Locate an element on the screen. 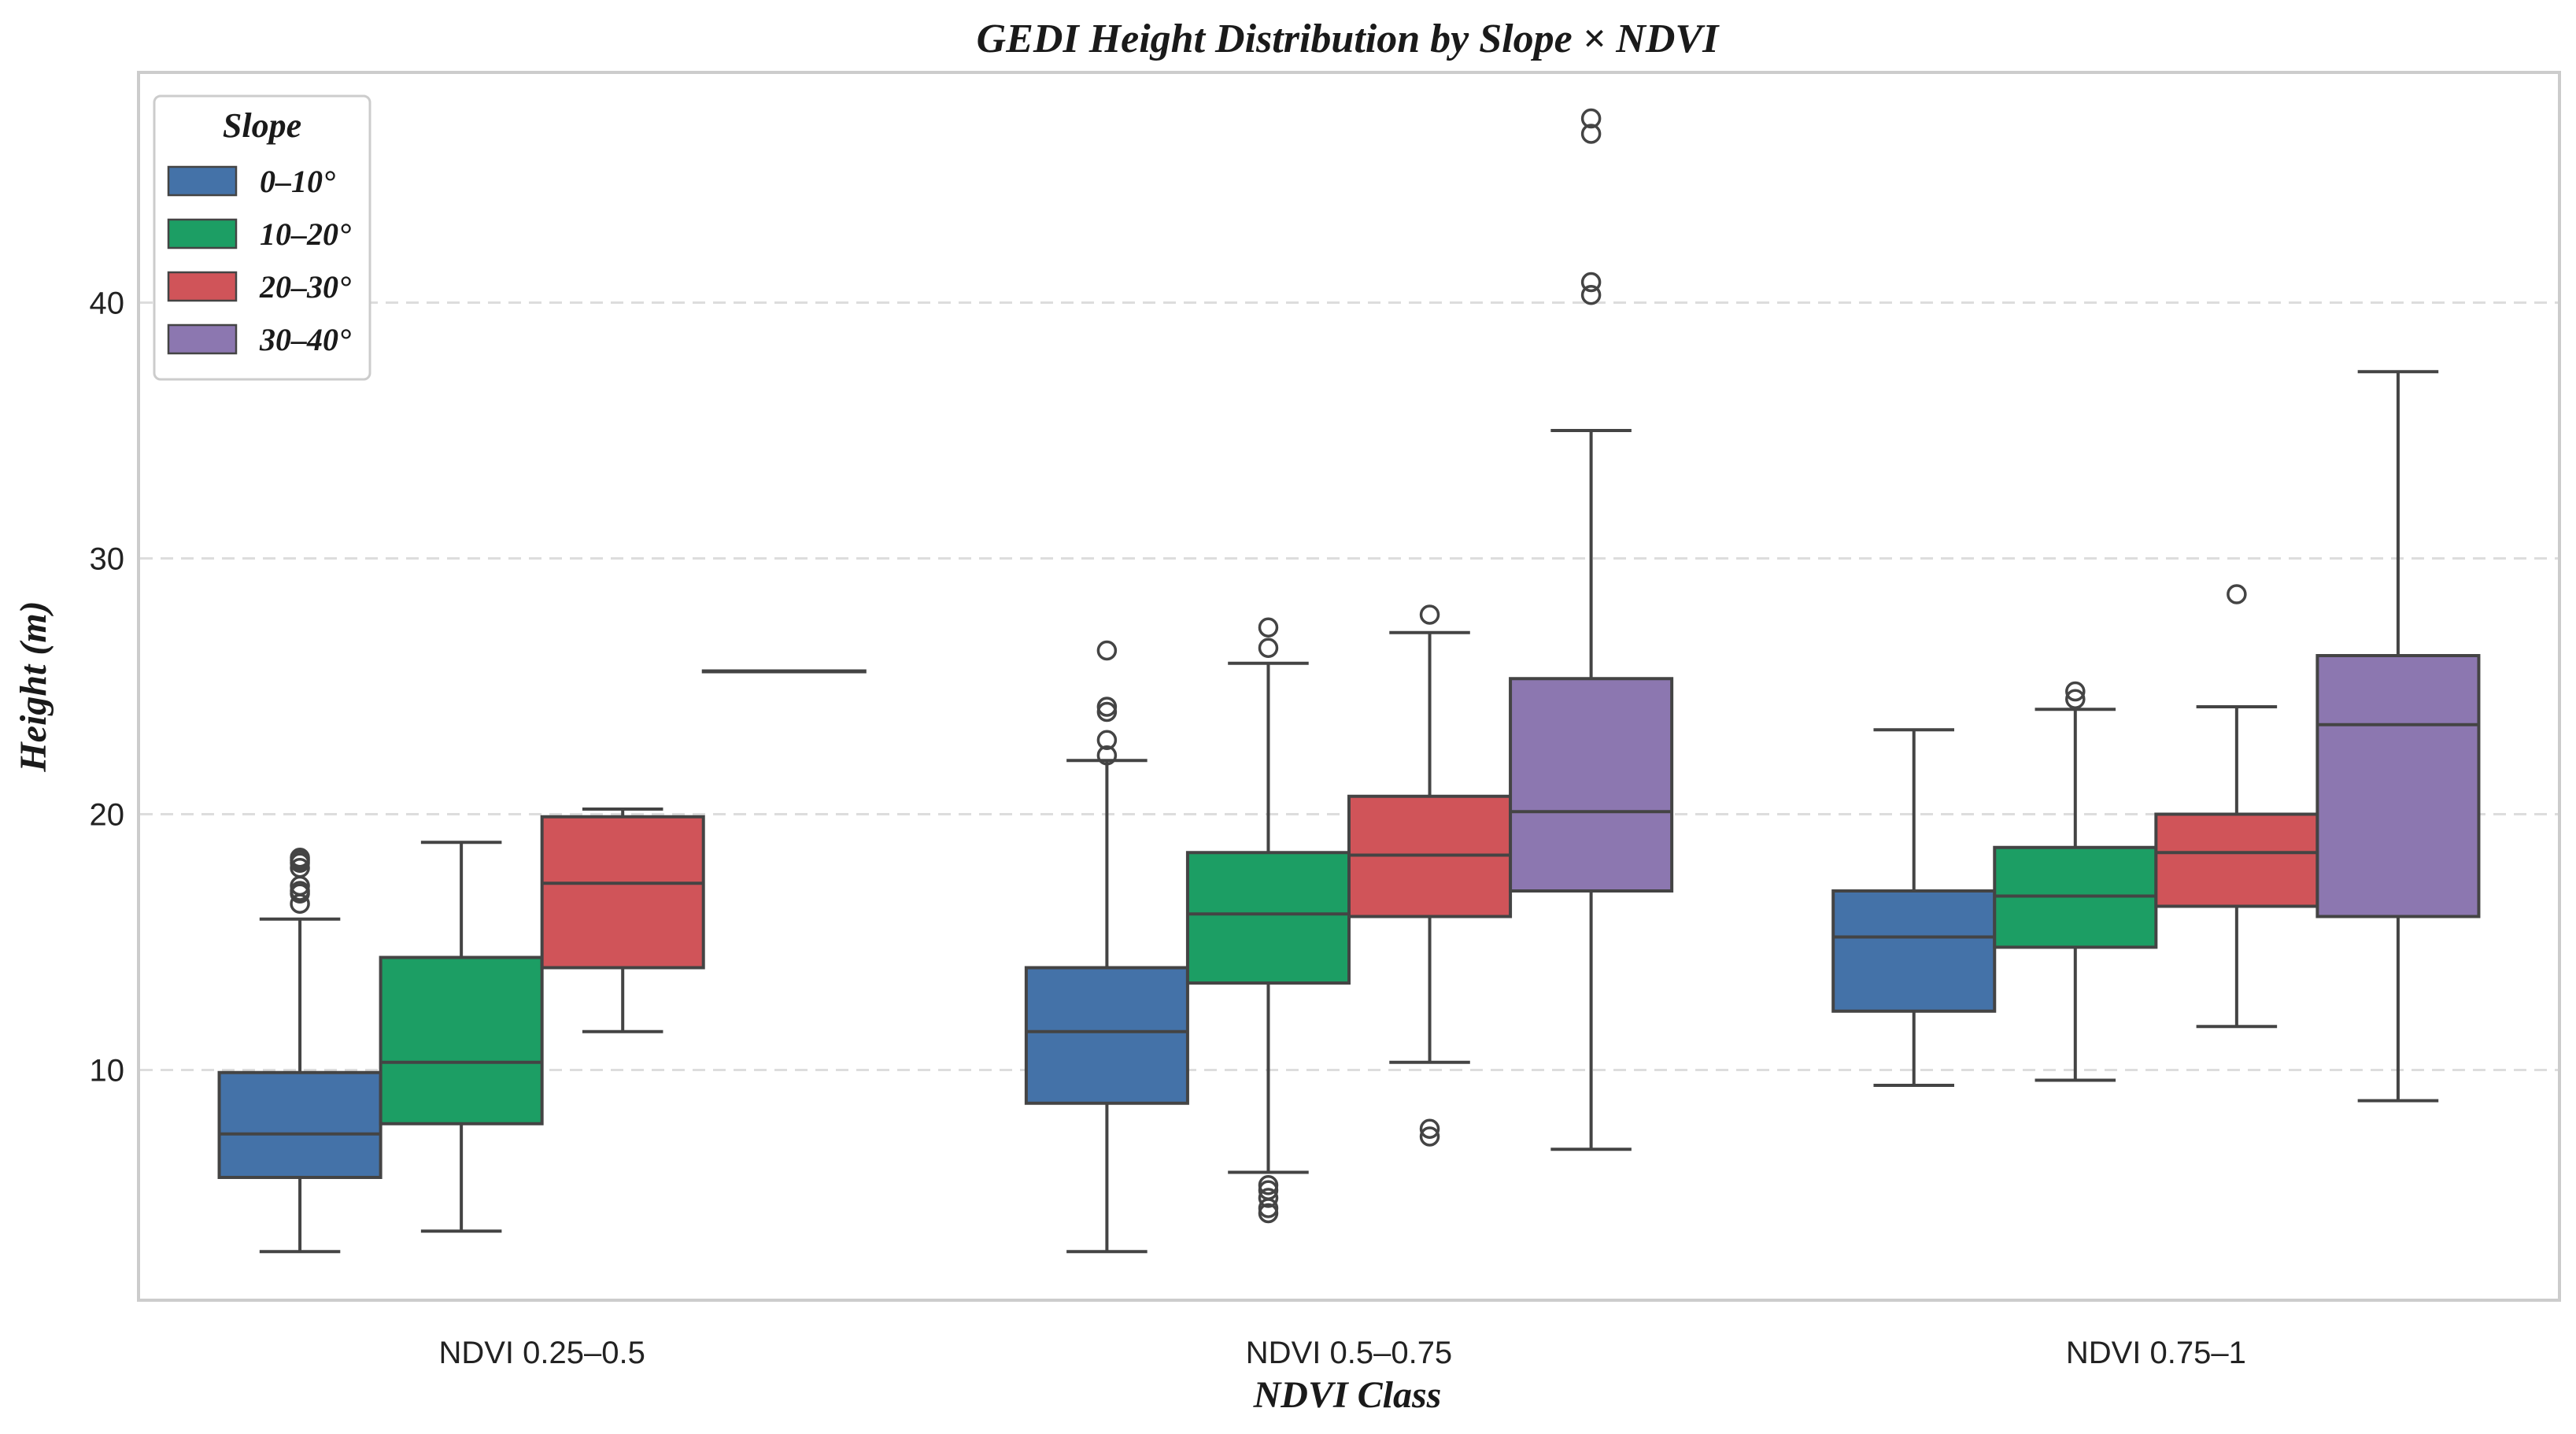 The image size is (2576, 1434). legend-label-3: 20–30° is located at coordinates (305, 287).